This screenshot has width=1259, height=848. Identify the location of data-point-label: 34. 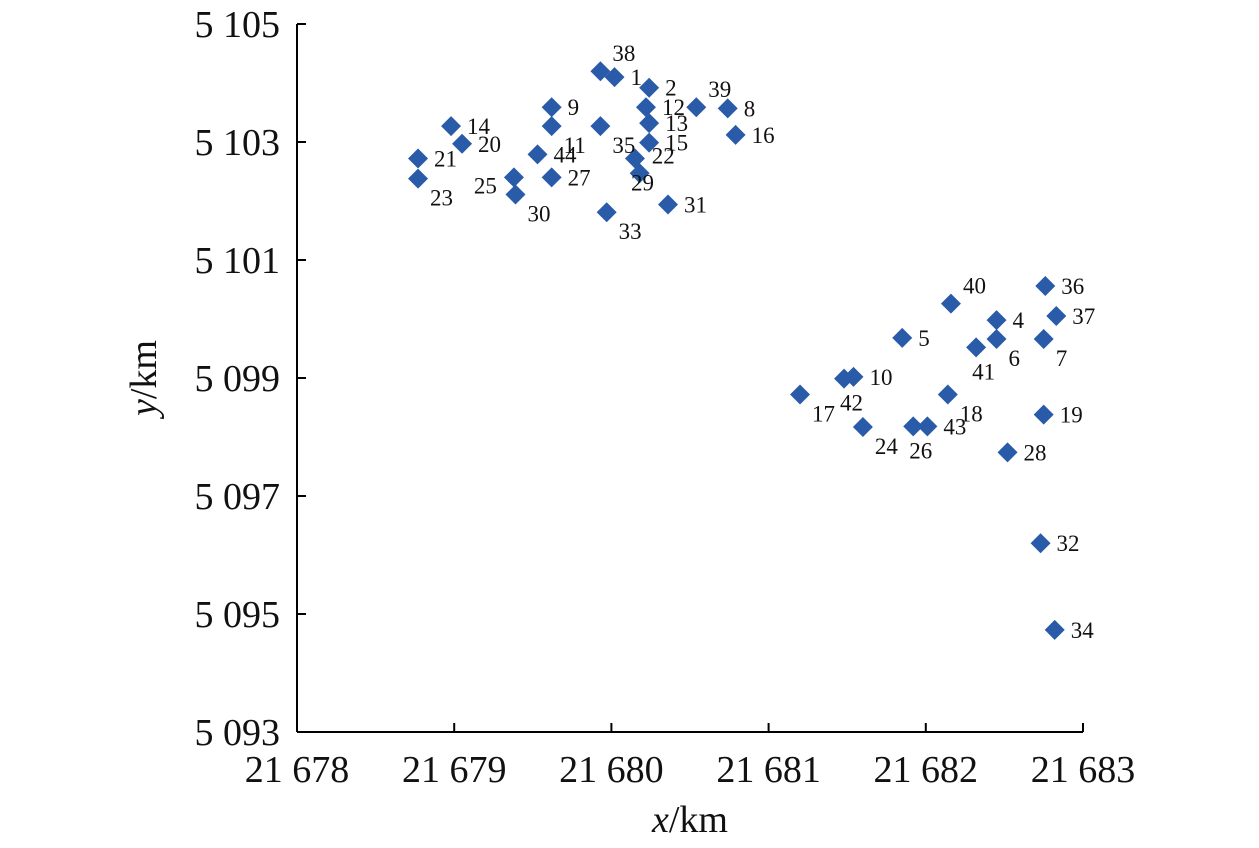
(1083, 630).